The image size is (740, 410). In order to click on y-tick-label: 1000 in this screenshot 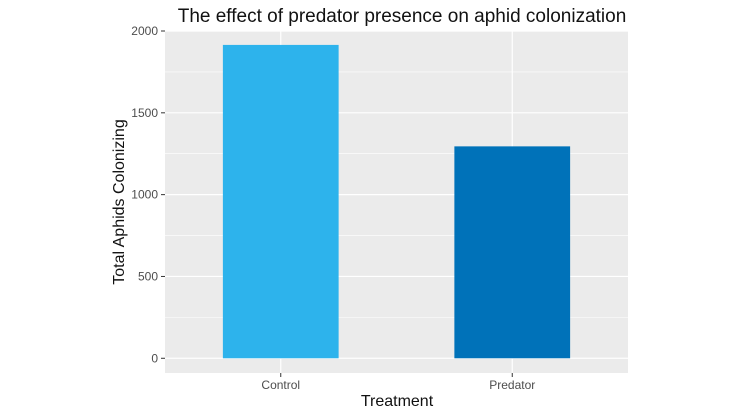, I will do `click(144, 195)`.